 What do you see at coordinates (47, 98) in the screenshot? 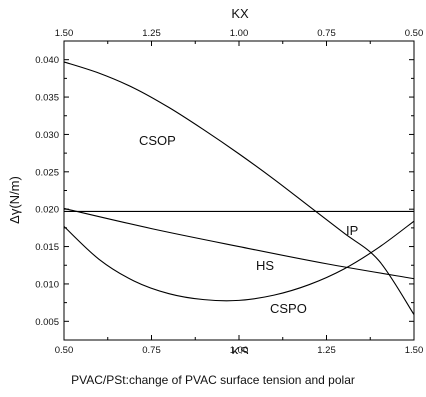
I see `y-tick-label: 0.035` at bounding box center [47, 98].